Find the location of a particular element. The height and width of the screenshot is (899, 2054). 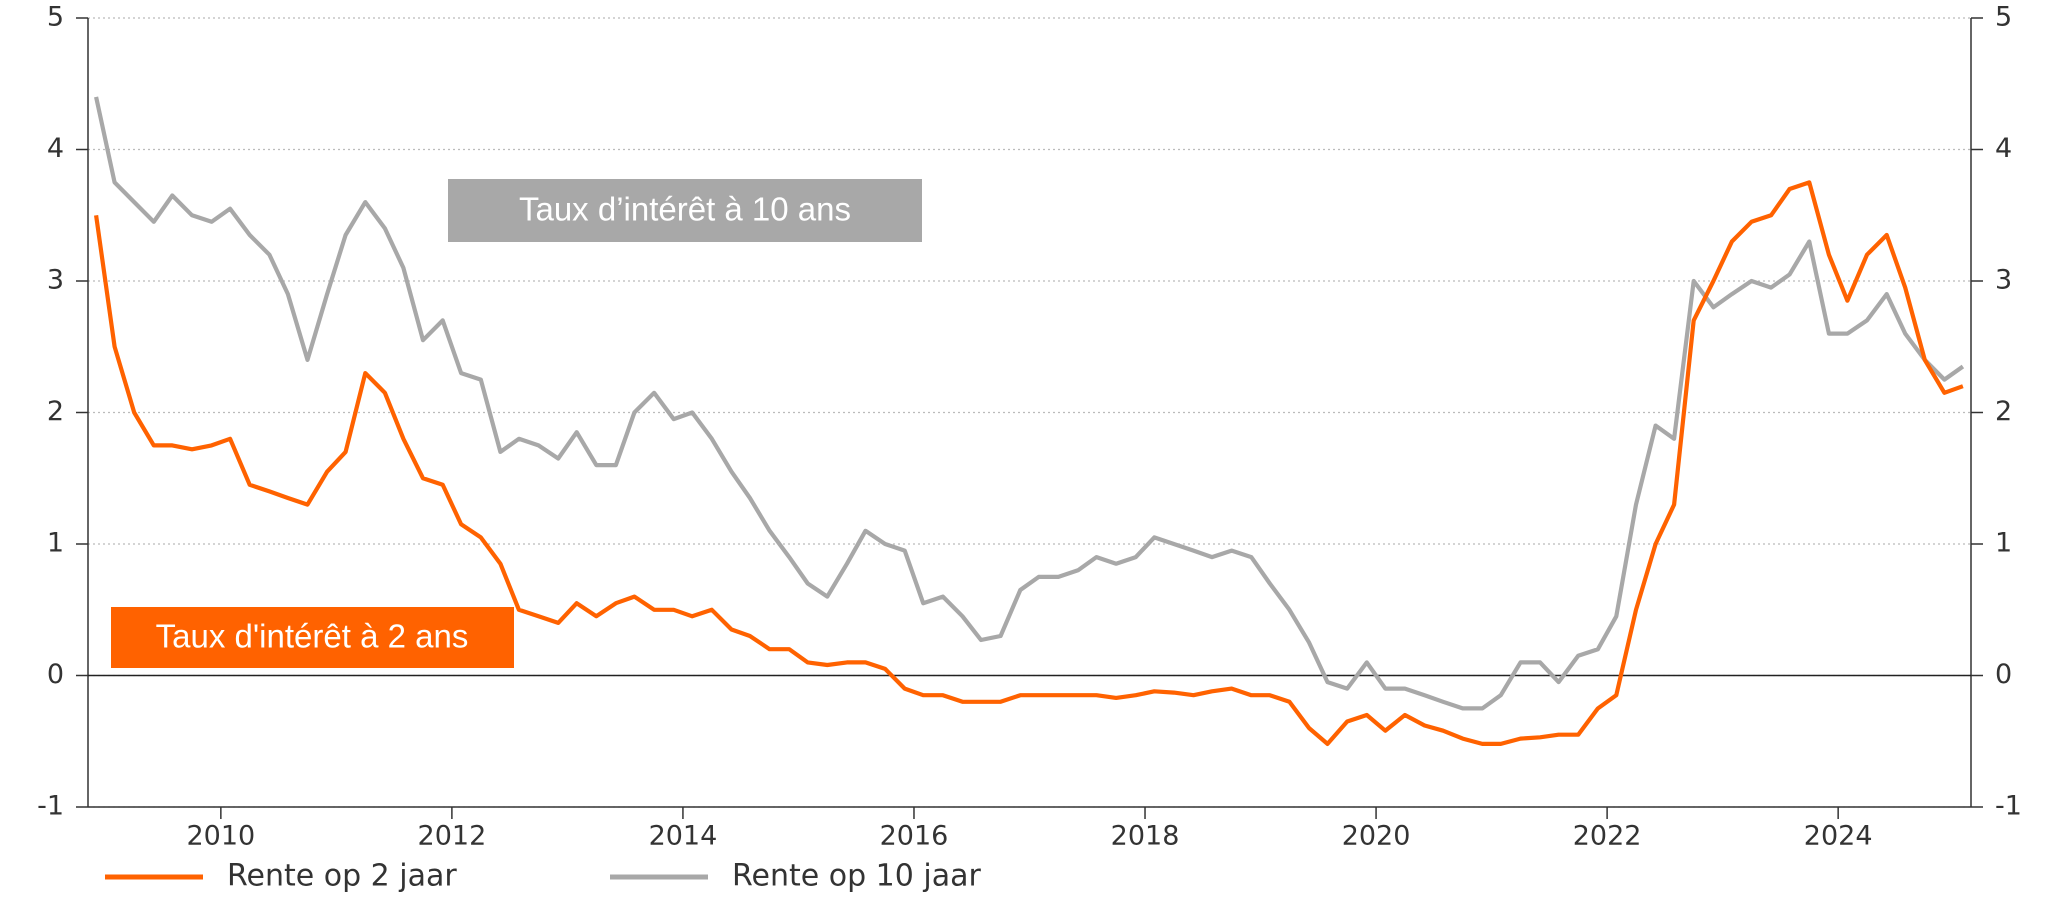

x-tick-label: 2016 is located at coordinates (914, 836).